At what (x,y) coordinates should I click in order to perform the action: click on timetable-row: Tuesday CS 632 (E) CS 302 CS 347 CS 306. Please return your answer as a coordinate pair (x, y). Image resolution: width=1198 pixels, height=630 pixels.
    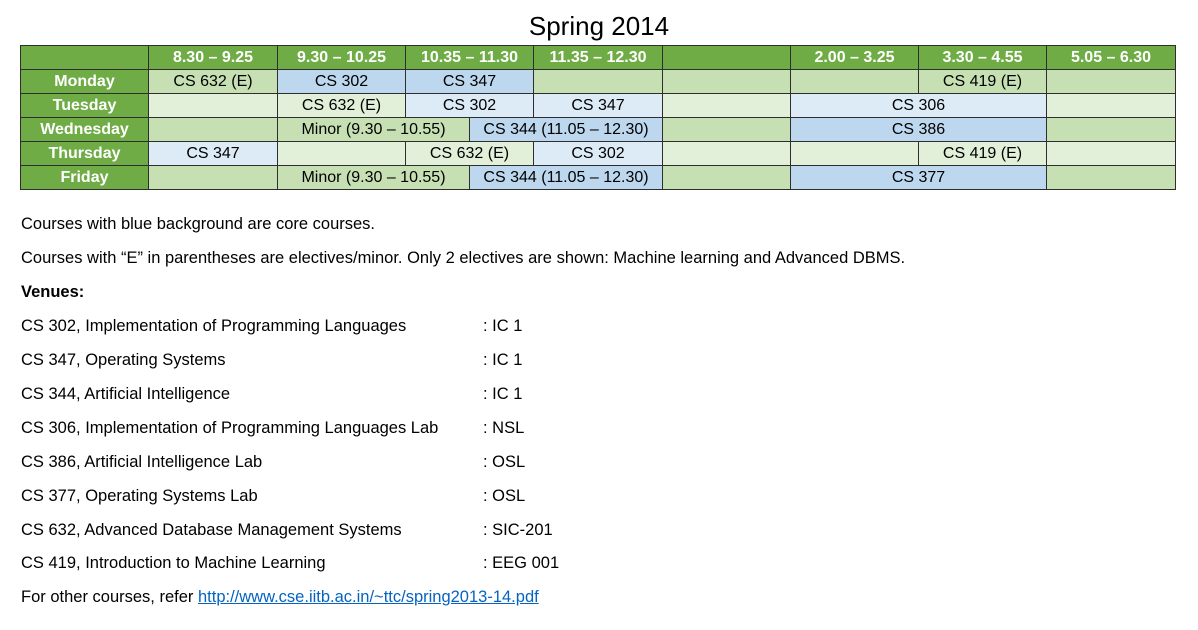
    Looking at the image, I should click on (598, 105).